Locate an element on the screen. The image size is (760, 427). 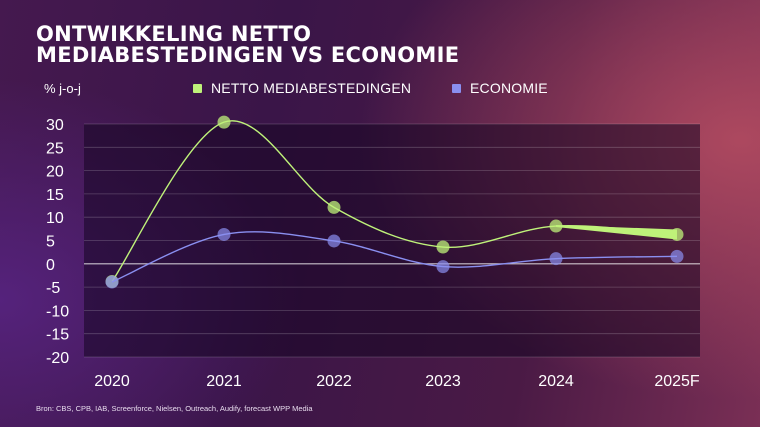
legend-item-economie: ECONOMIE is located at coordinates (500, 88).